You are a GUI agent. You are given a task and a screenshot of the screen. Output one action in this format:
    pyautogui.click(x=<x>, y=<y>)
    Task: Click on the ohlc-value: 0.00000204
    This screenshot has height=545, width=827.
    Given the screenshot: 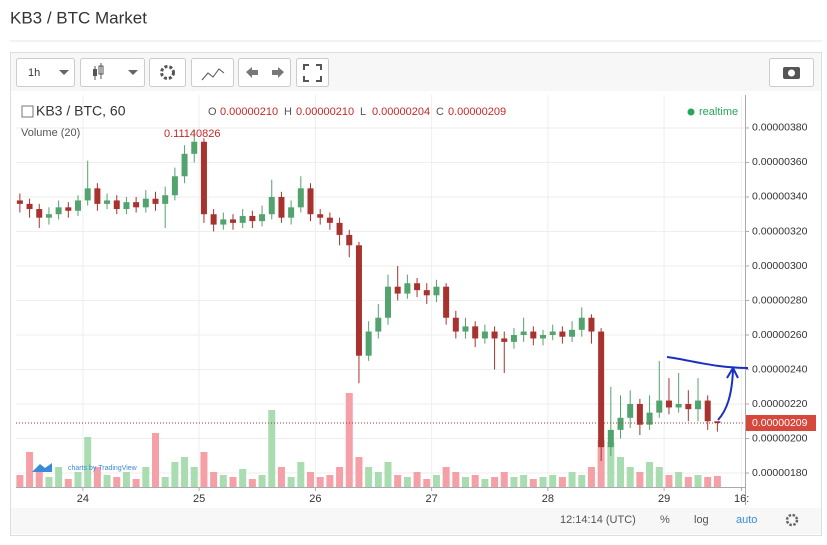 What is the action you would take?
    pyautogui.click(x=401, y=112)
    